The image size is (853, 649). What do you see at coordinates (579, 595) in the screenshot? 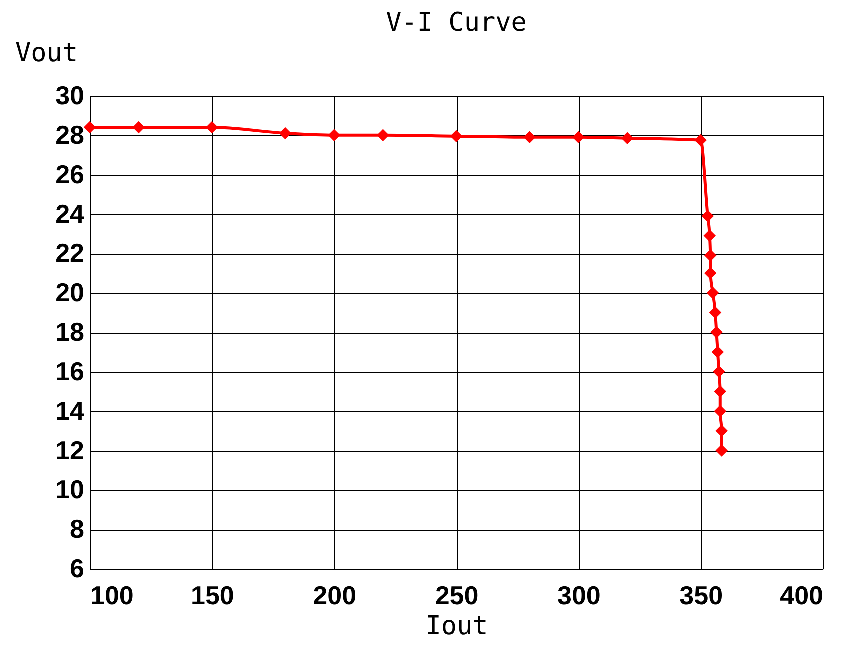
I see `x-tick-label: 300` at bounding box center [579, 595].